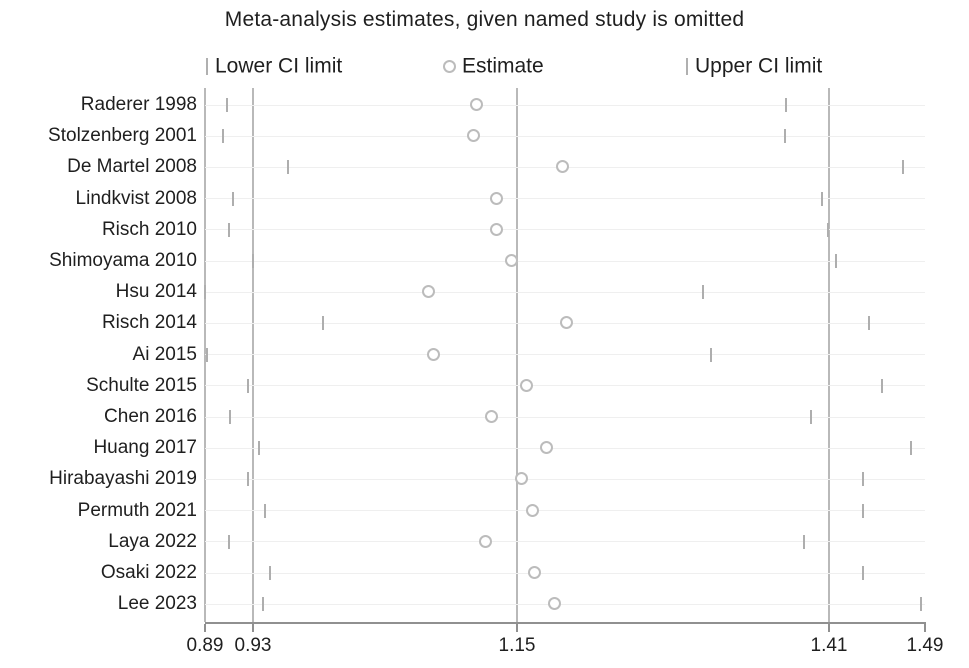 This screenshot has width=969, height=668. What do you see at coordinates (149, 229) in the screenshot?
I see `study-label: Risch 2010` at bounding box center [149, 229].